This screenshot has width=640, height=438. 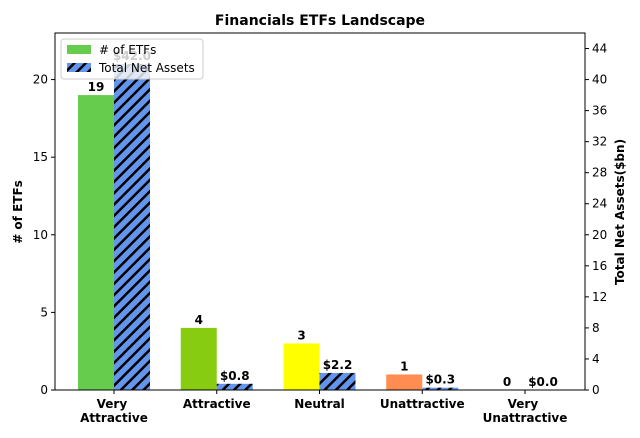 I want to click on y2-tick-label: 12, so click(x=599, y=297).